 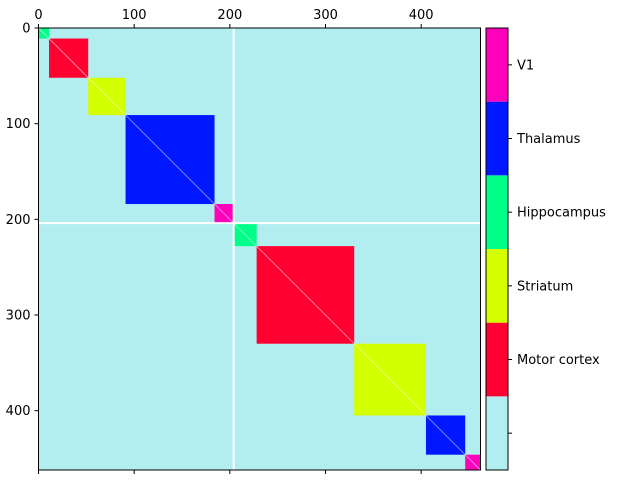 I want to click on colorbar-label-thalamus: Thalamus, so click(x=548, y=139).